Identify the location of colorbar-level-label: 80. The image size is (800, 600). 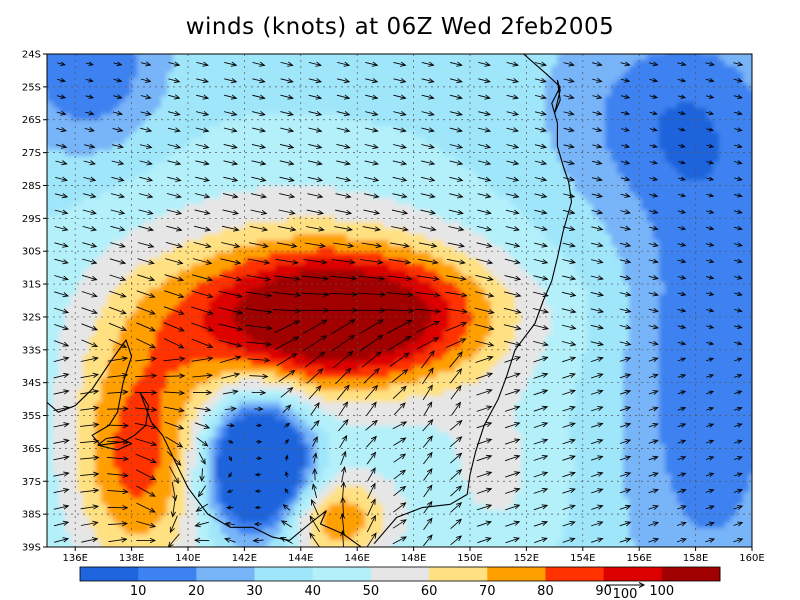
(545, 591).